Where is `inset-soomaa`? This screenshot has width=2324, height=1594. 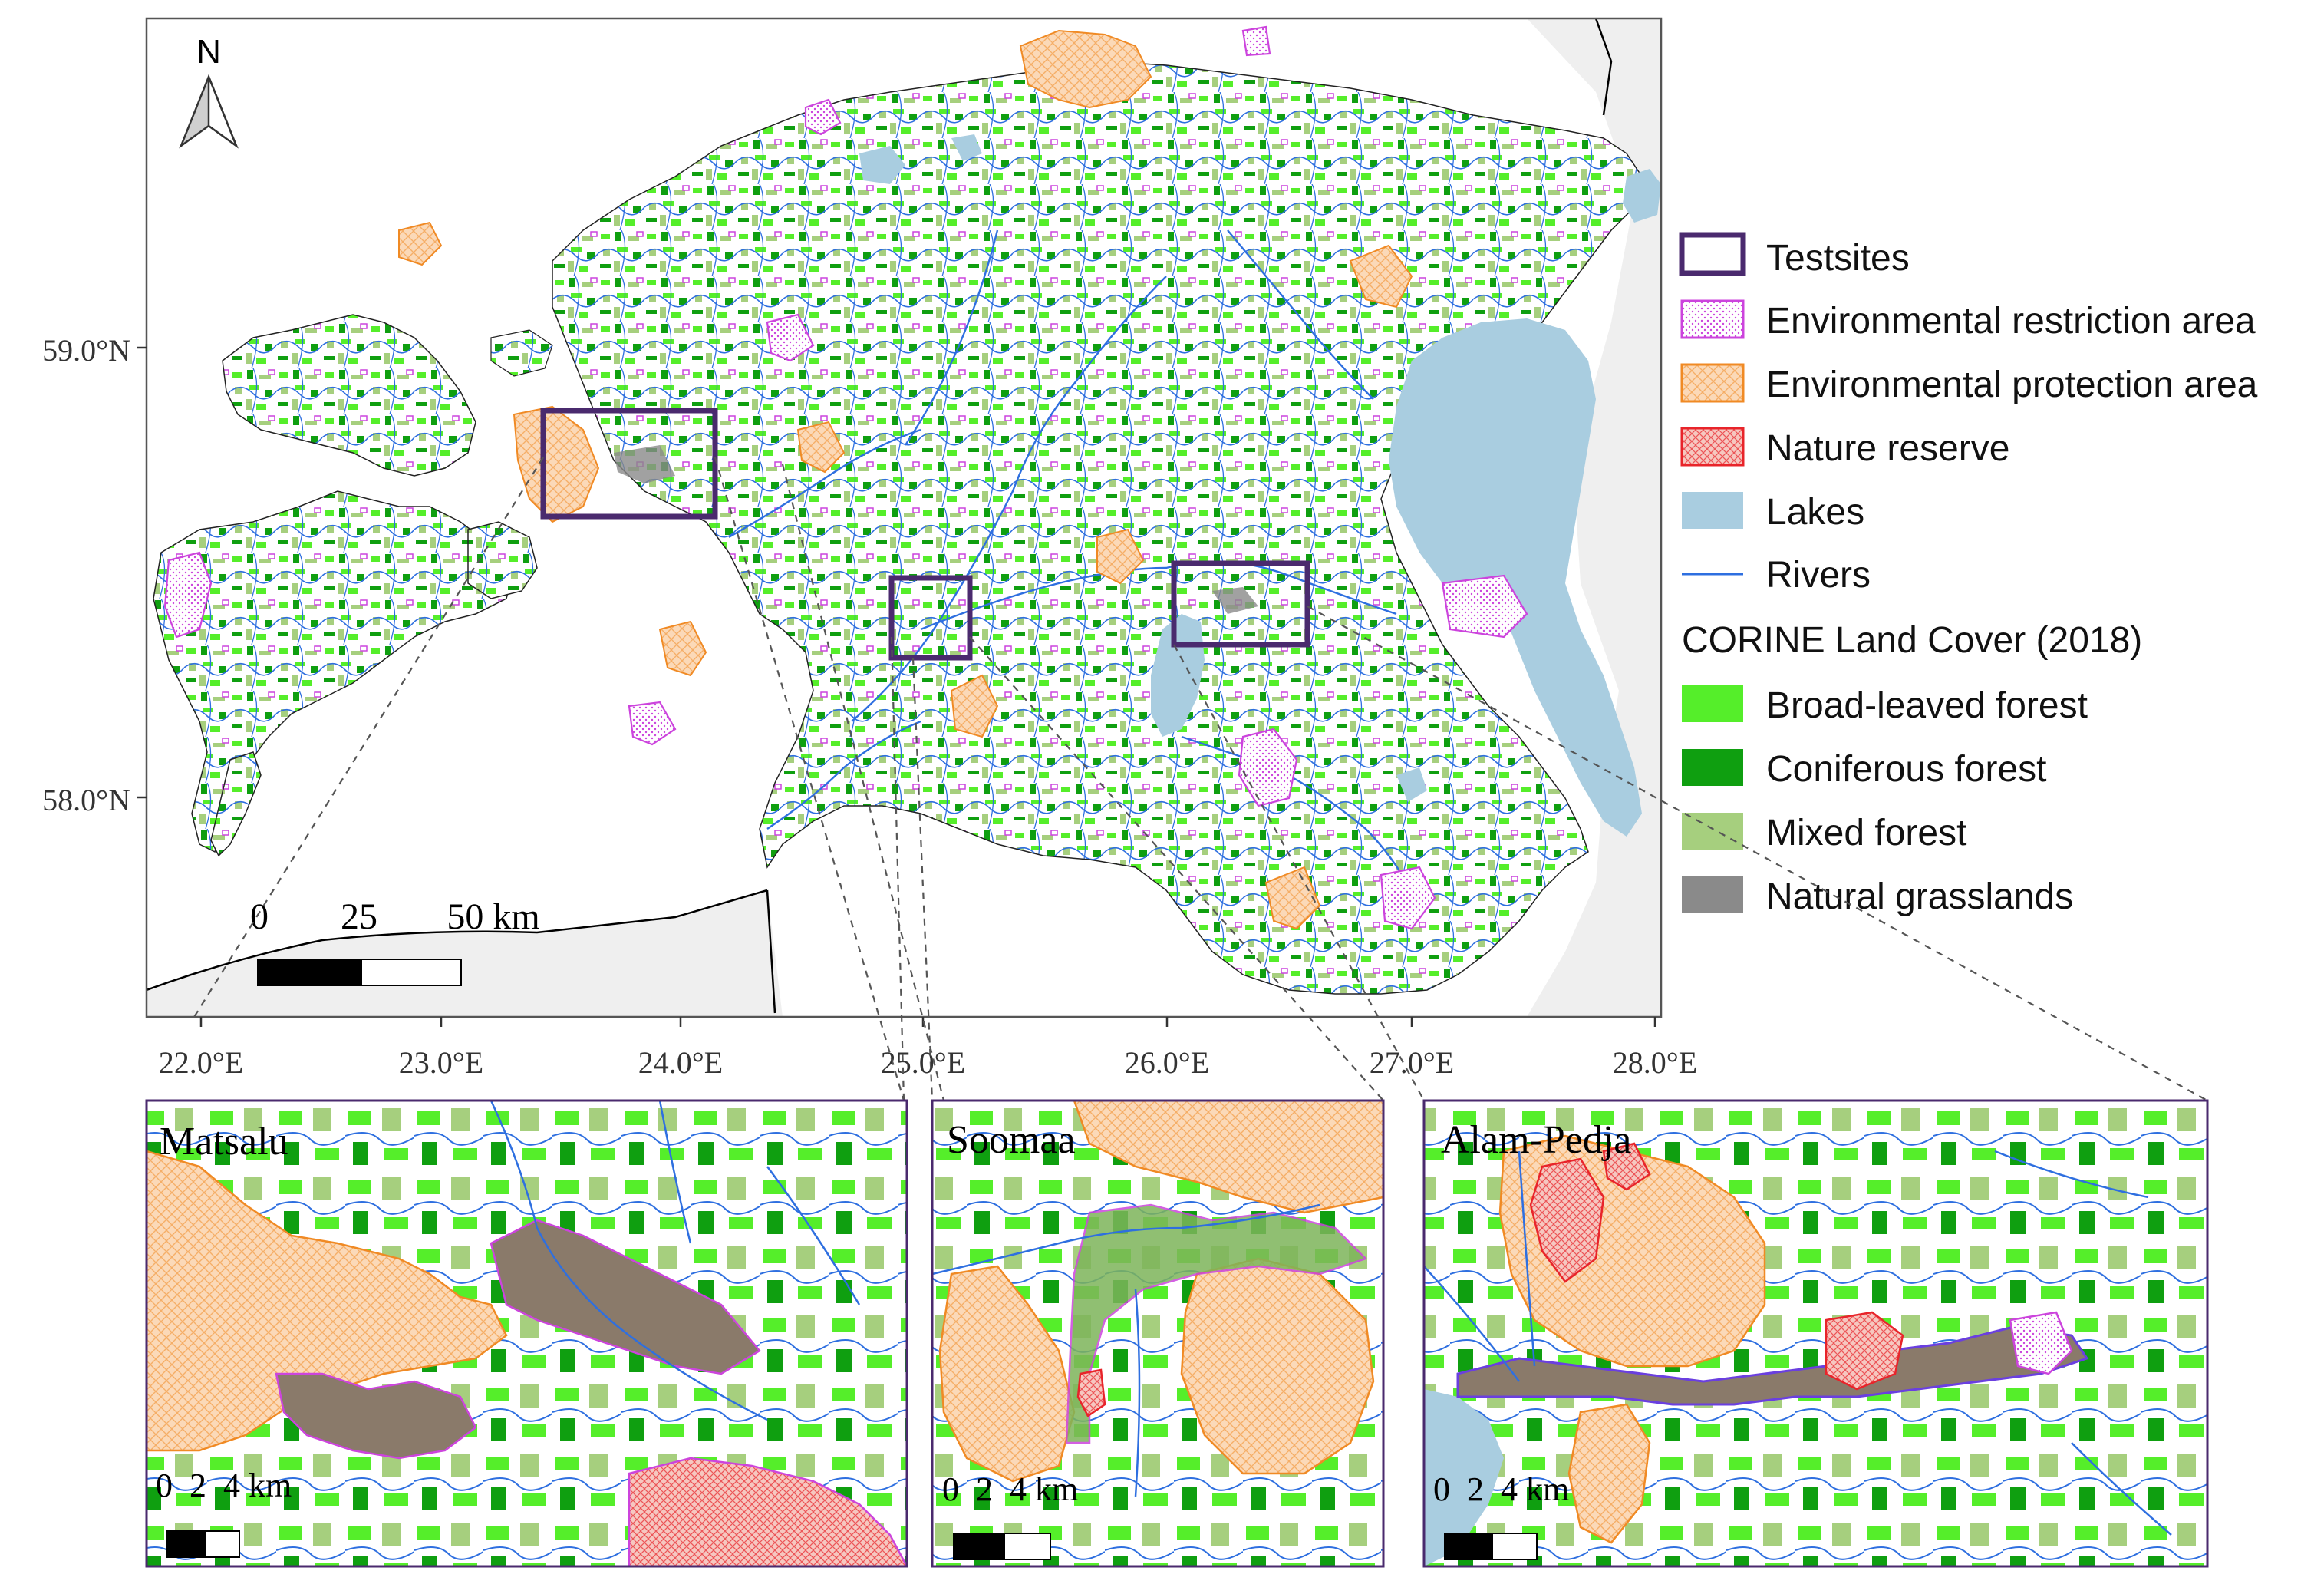 inset-soomaa is located at coordinates (1157, 1333).